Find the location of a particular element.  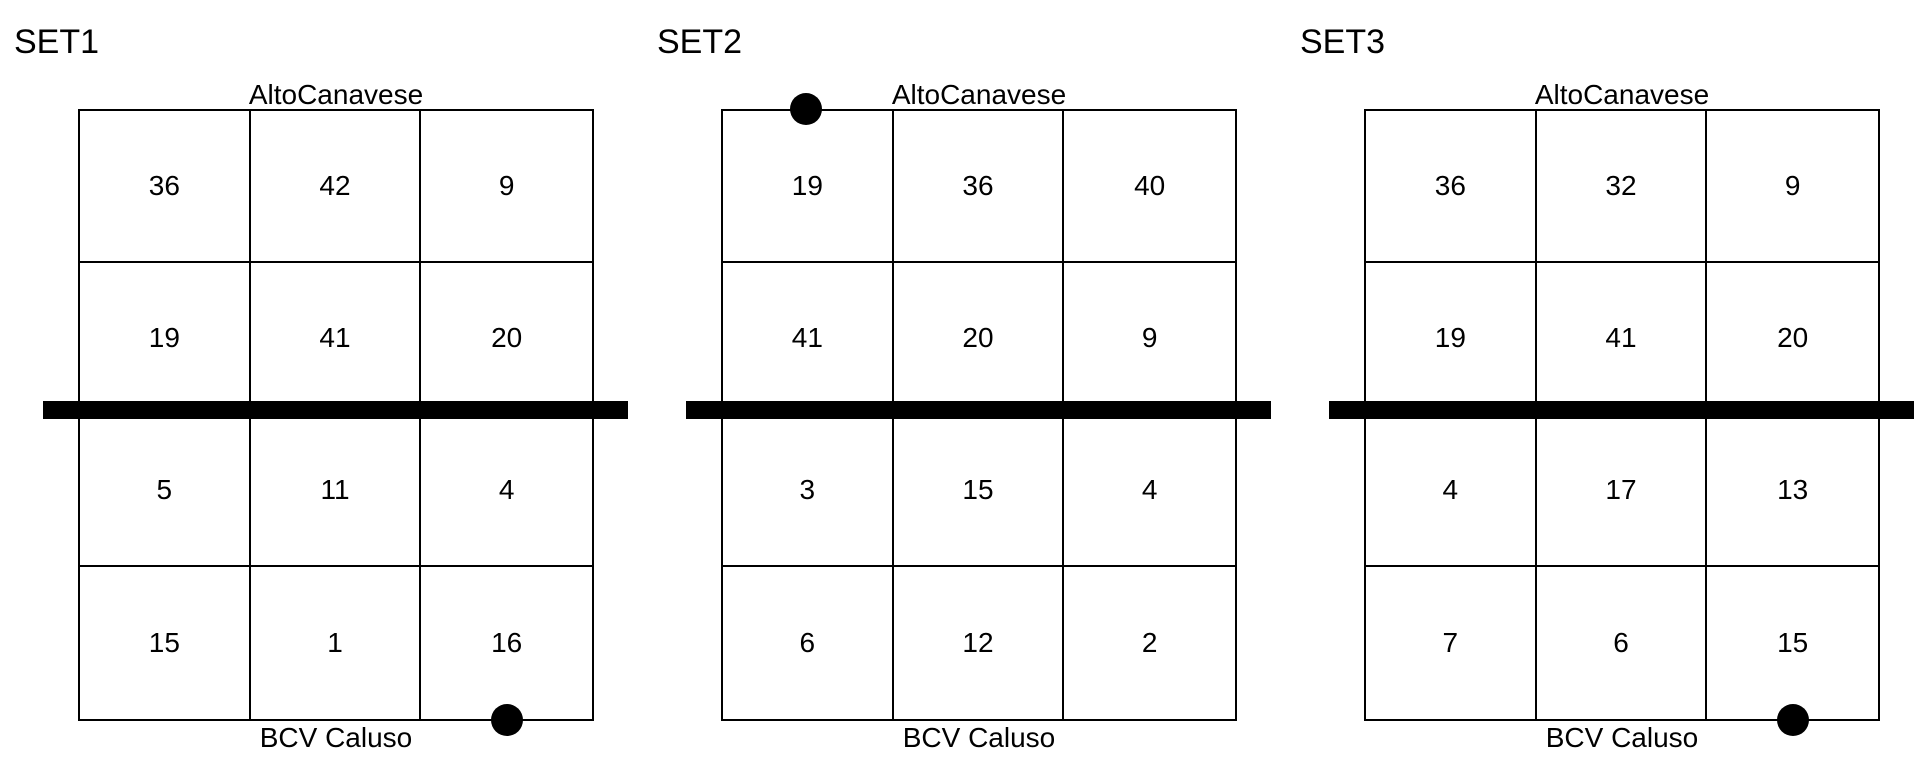

set-title: SET3 is located at coordinates (1343, 42).